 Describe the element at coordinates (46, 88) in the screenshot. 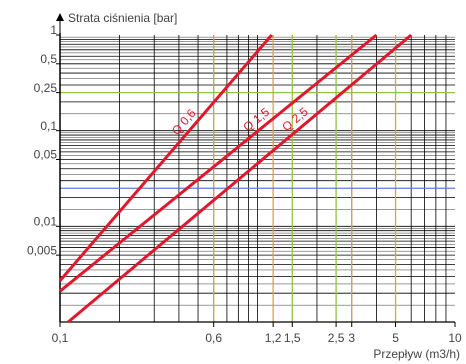

I see `y-tick-label: 0,25` at that location.